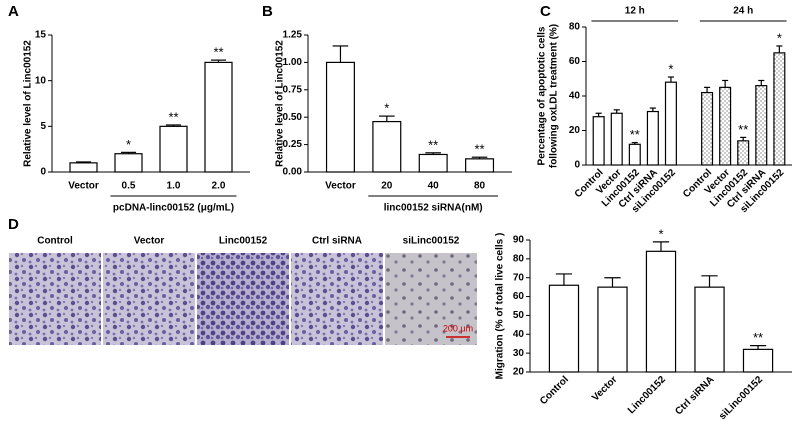 The image size is (800, 434). What do you see at coordinates (741, 398) in the screenshot?
I see `x-tick-label: siLinc00152` at bounding box center [741, 398].